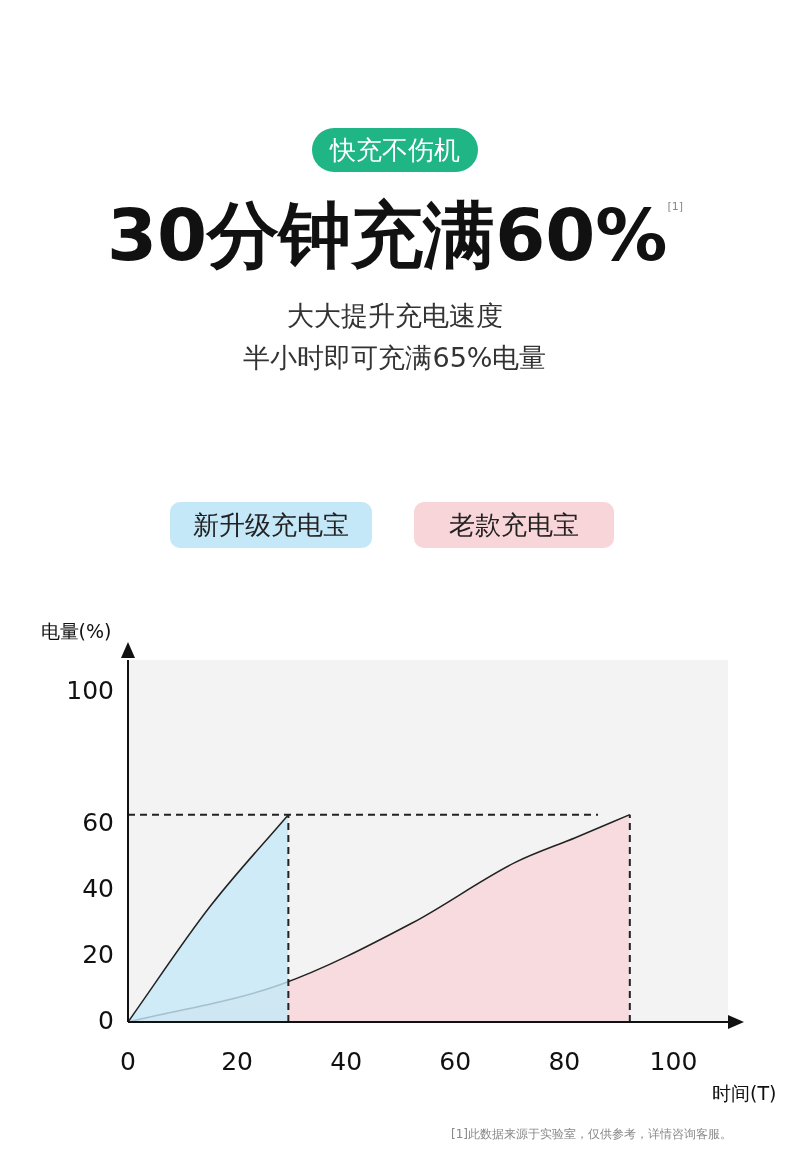  What do you see at coordinates (455, 1061) in the screenshot?
I see `x-tick-label: 60` at bounding box center [455, 1061].